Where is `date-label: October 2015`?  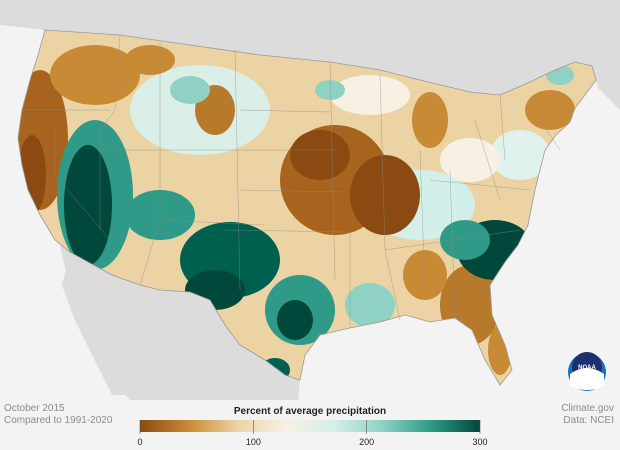 date-label: October 2015 is located at coordinates (34, 408).